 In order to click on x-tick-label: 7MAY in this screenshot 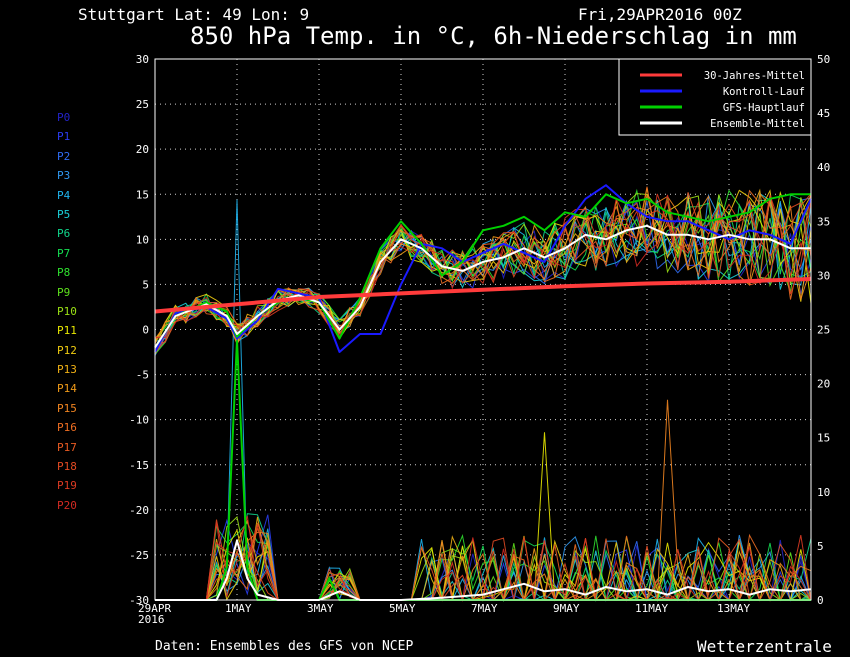, I will do `click(484, 608)`.